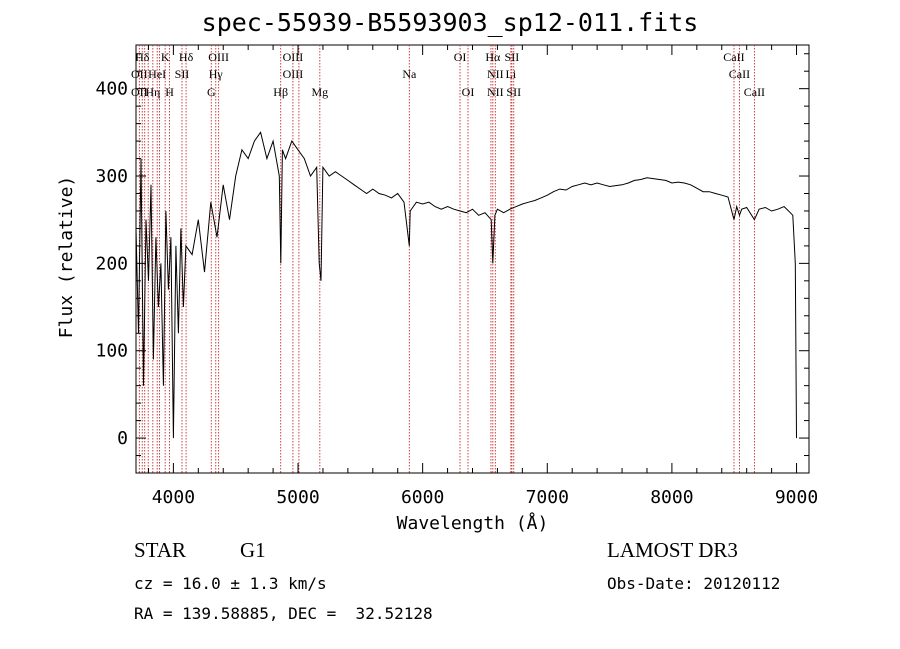  I want to click on spectral-line-label: Hγ, so click(216, 74).